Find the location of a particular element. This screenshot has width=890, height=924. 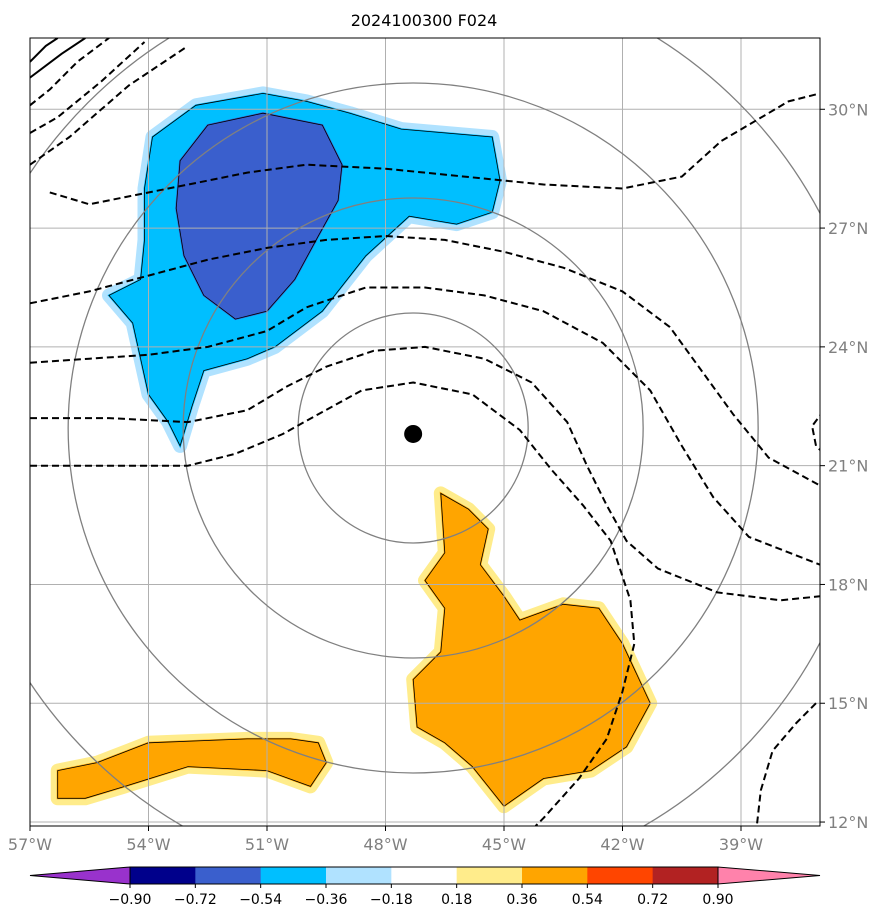

x-axis-ticks: 57°W 54°W 51°W 48°W 45°W 42°W 39°W is located at coordinates (385, 840).